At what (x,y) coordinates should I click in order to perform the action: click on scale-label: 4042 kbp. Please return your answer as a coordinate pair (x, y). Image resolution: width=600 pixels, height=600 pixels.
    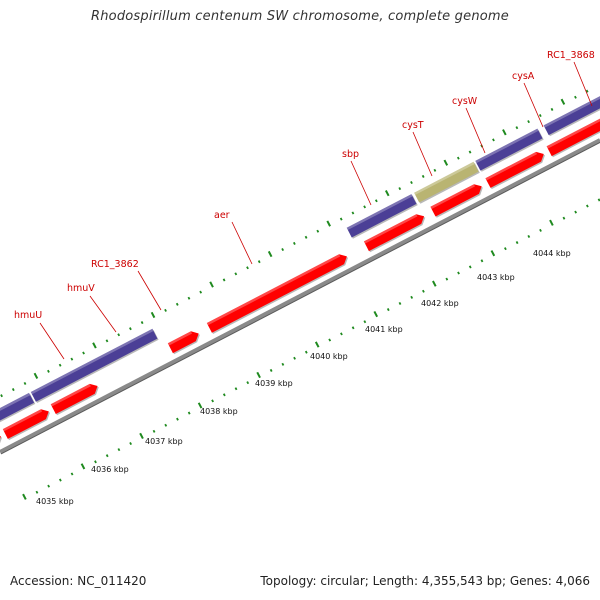
    Looking at the image, I should click on (440, 303).